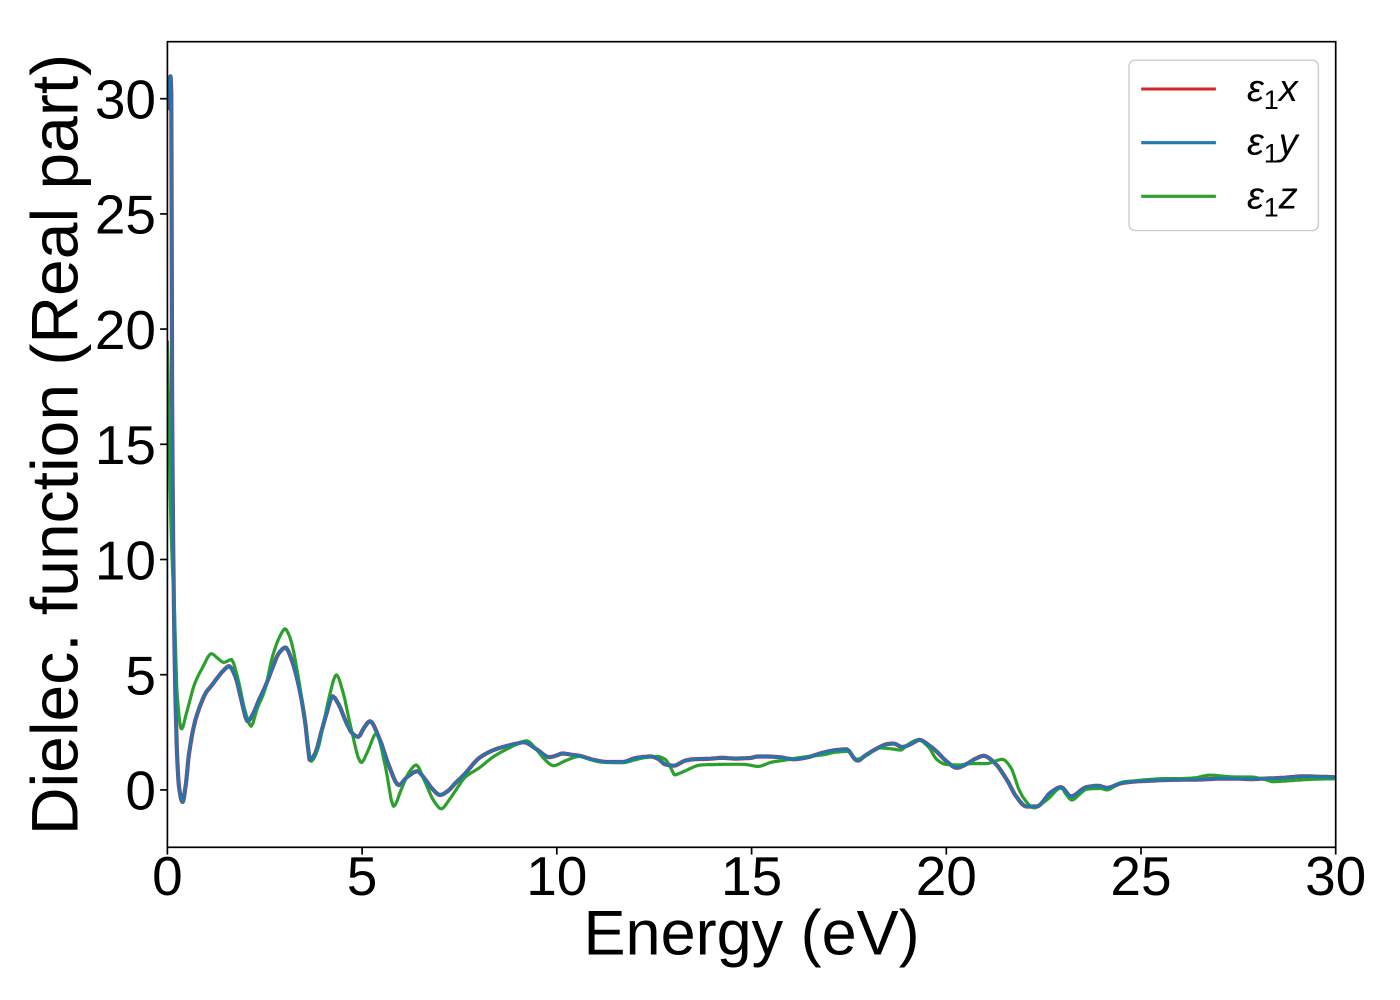 This screenshot has height=1000, width=1400. Describe the element at coordinates (1273, 145) in the screenshot. I see `svg-text: ε1y` at that location.